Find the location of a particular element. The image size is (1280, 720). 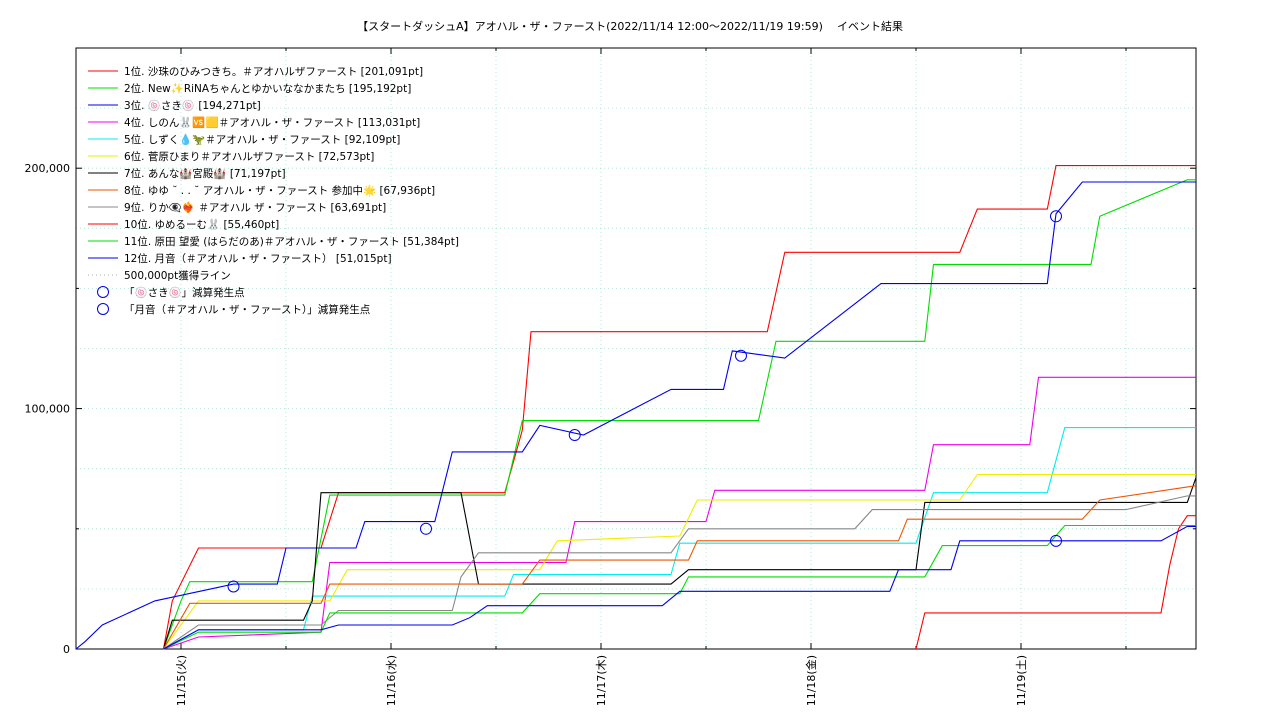

x-tick-label: 11/15(火) is located at coordinates (181, 680).